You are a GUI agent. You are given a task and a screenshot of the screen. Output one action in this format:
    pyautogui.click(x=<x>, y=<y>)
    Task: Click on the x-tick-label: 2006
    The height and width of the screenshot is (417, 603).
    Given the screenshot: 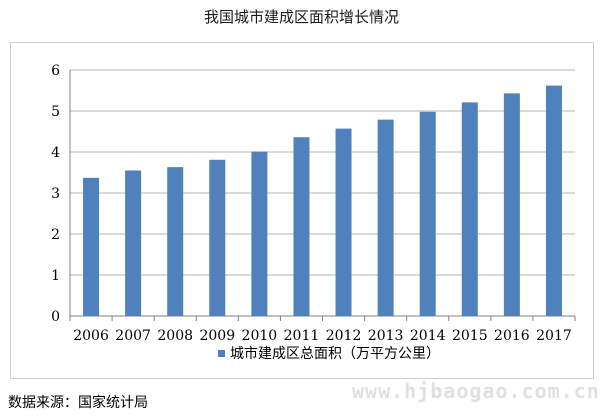 What is the action you would take?
    pyautogui.click(x=91, y=336)
    